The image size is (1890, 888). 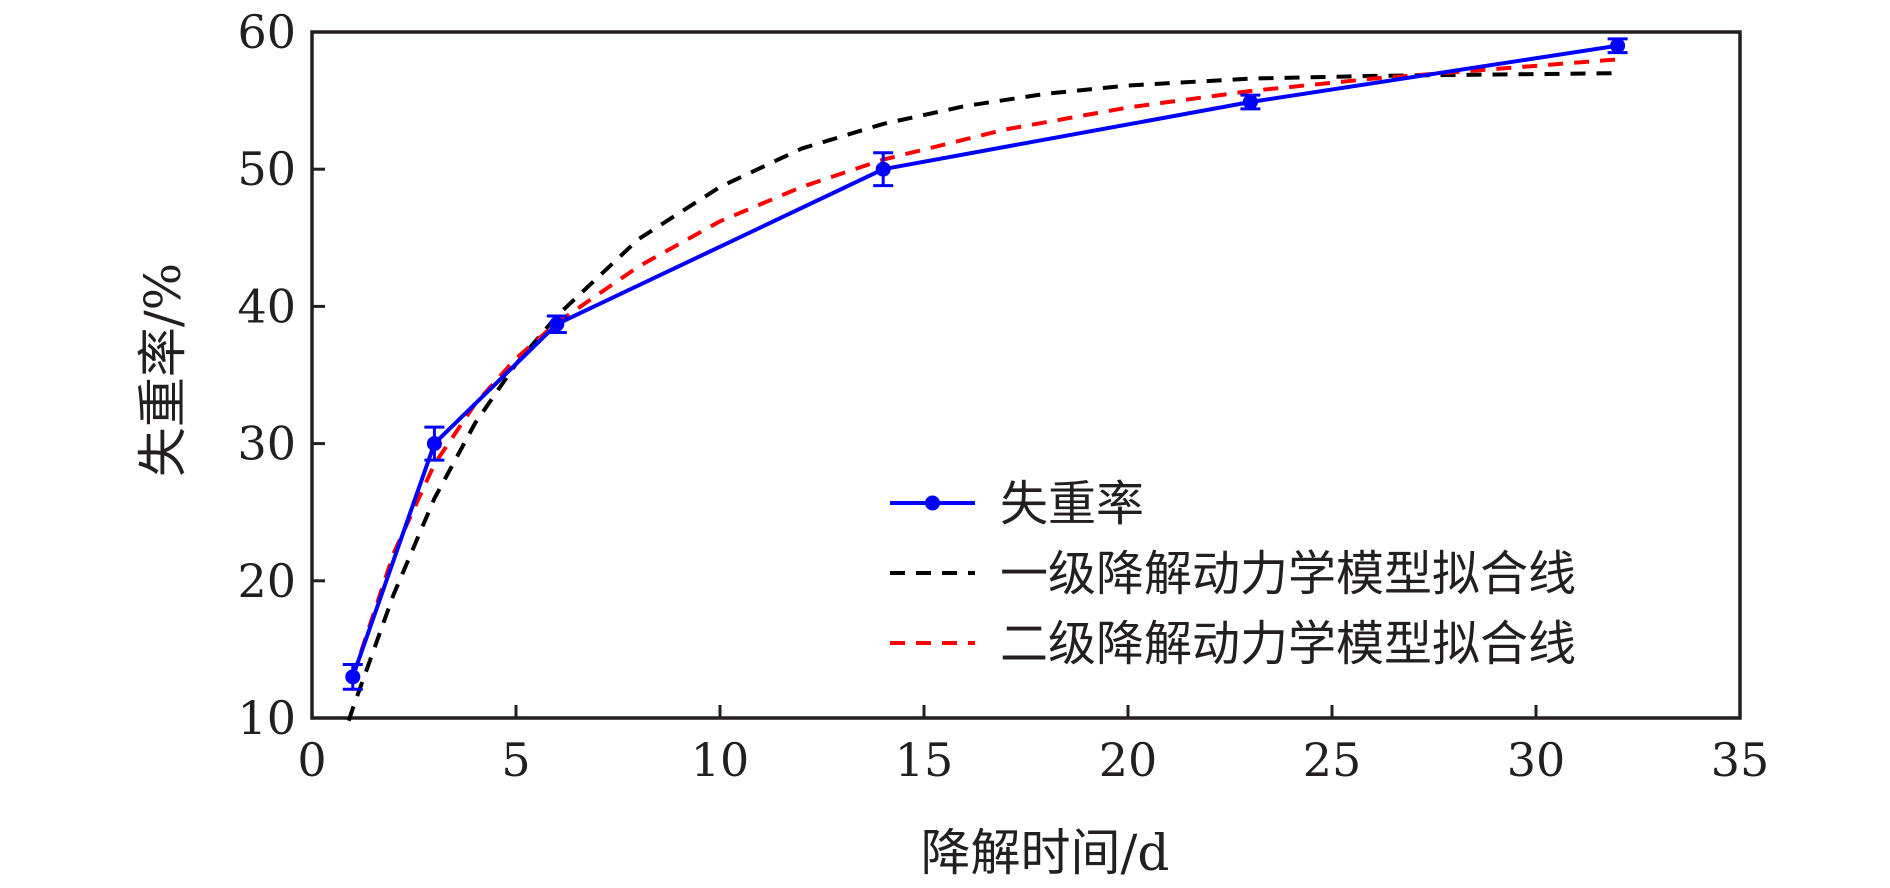 What do you see at coordinates (266, 306) in the screenshot?
I see `y-tick-label: 40` at bounding box center [266, 306].